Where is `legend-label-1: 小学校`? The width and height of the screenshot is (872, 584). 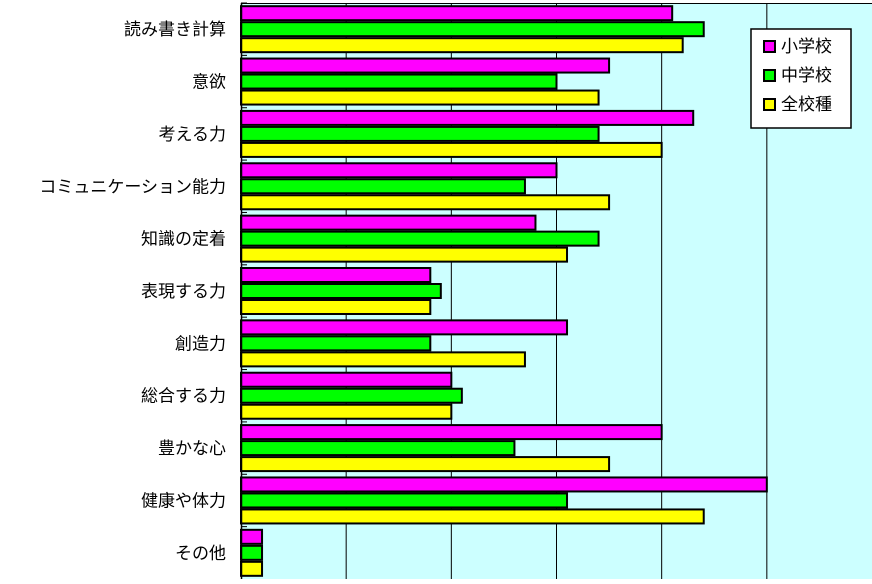 legend-label-1: 小学校 is located at coordinates (806, 47).